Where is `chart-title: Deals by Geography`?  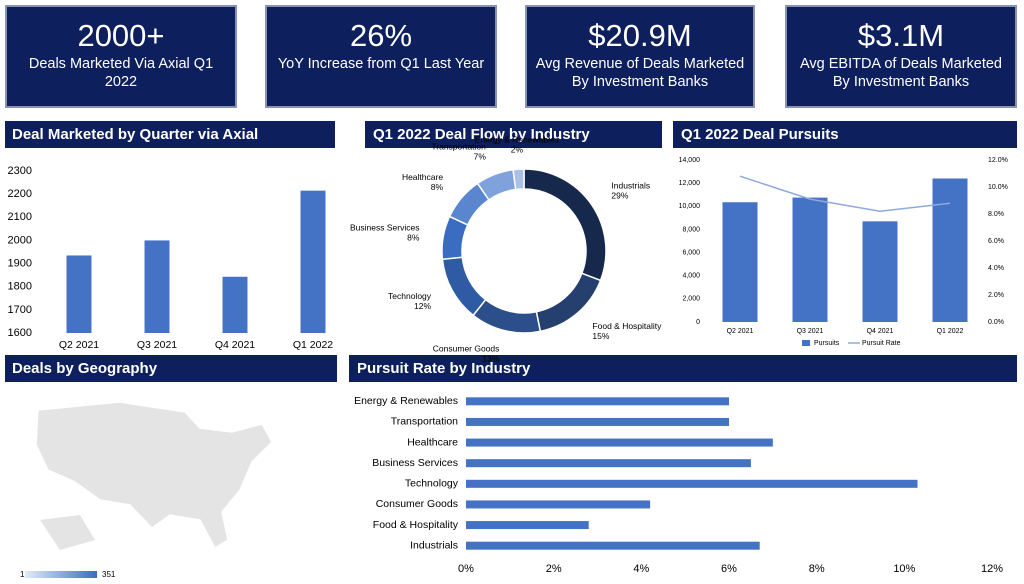
chart-title: Deals by Geography is located at coordinates (85, 368).